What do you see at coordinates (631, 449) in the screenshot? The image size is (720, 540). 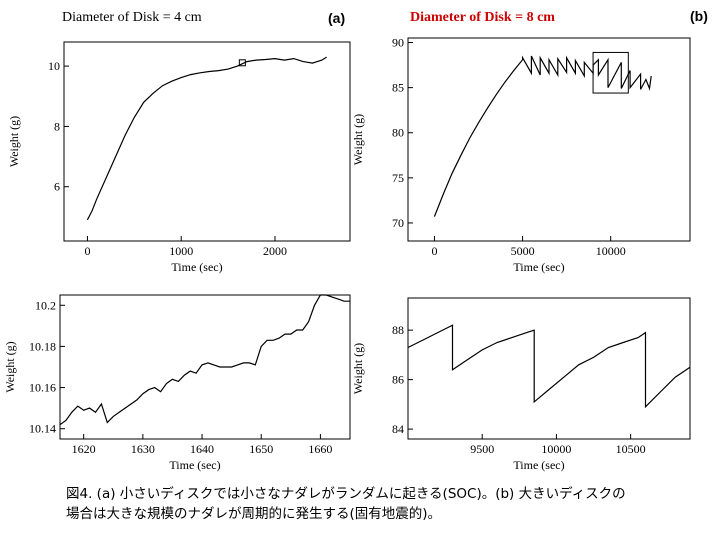 I see `x-tick-label: 10500` at bounding box center [631, 449].